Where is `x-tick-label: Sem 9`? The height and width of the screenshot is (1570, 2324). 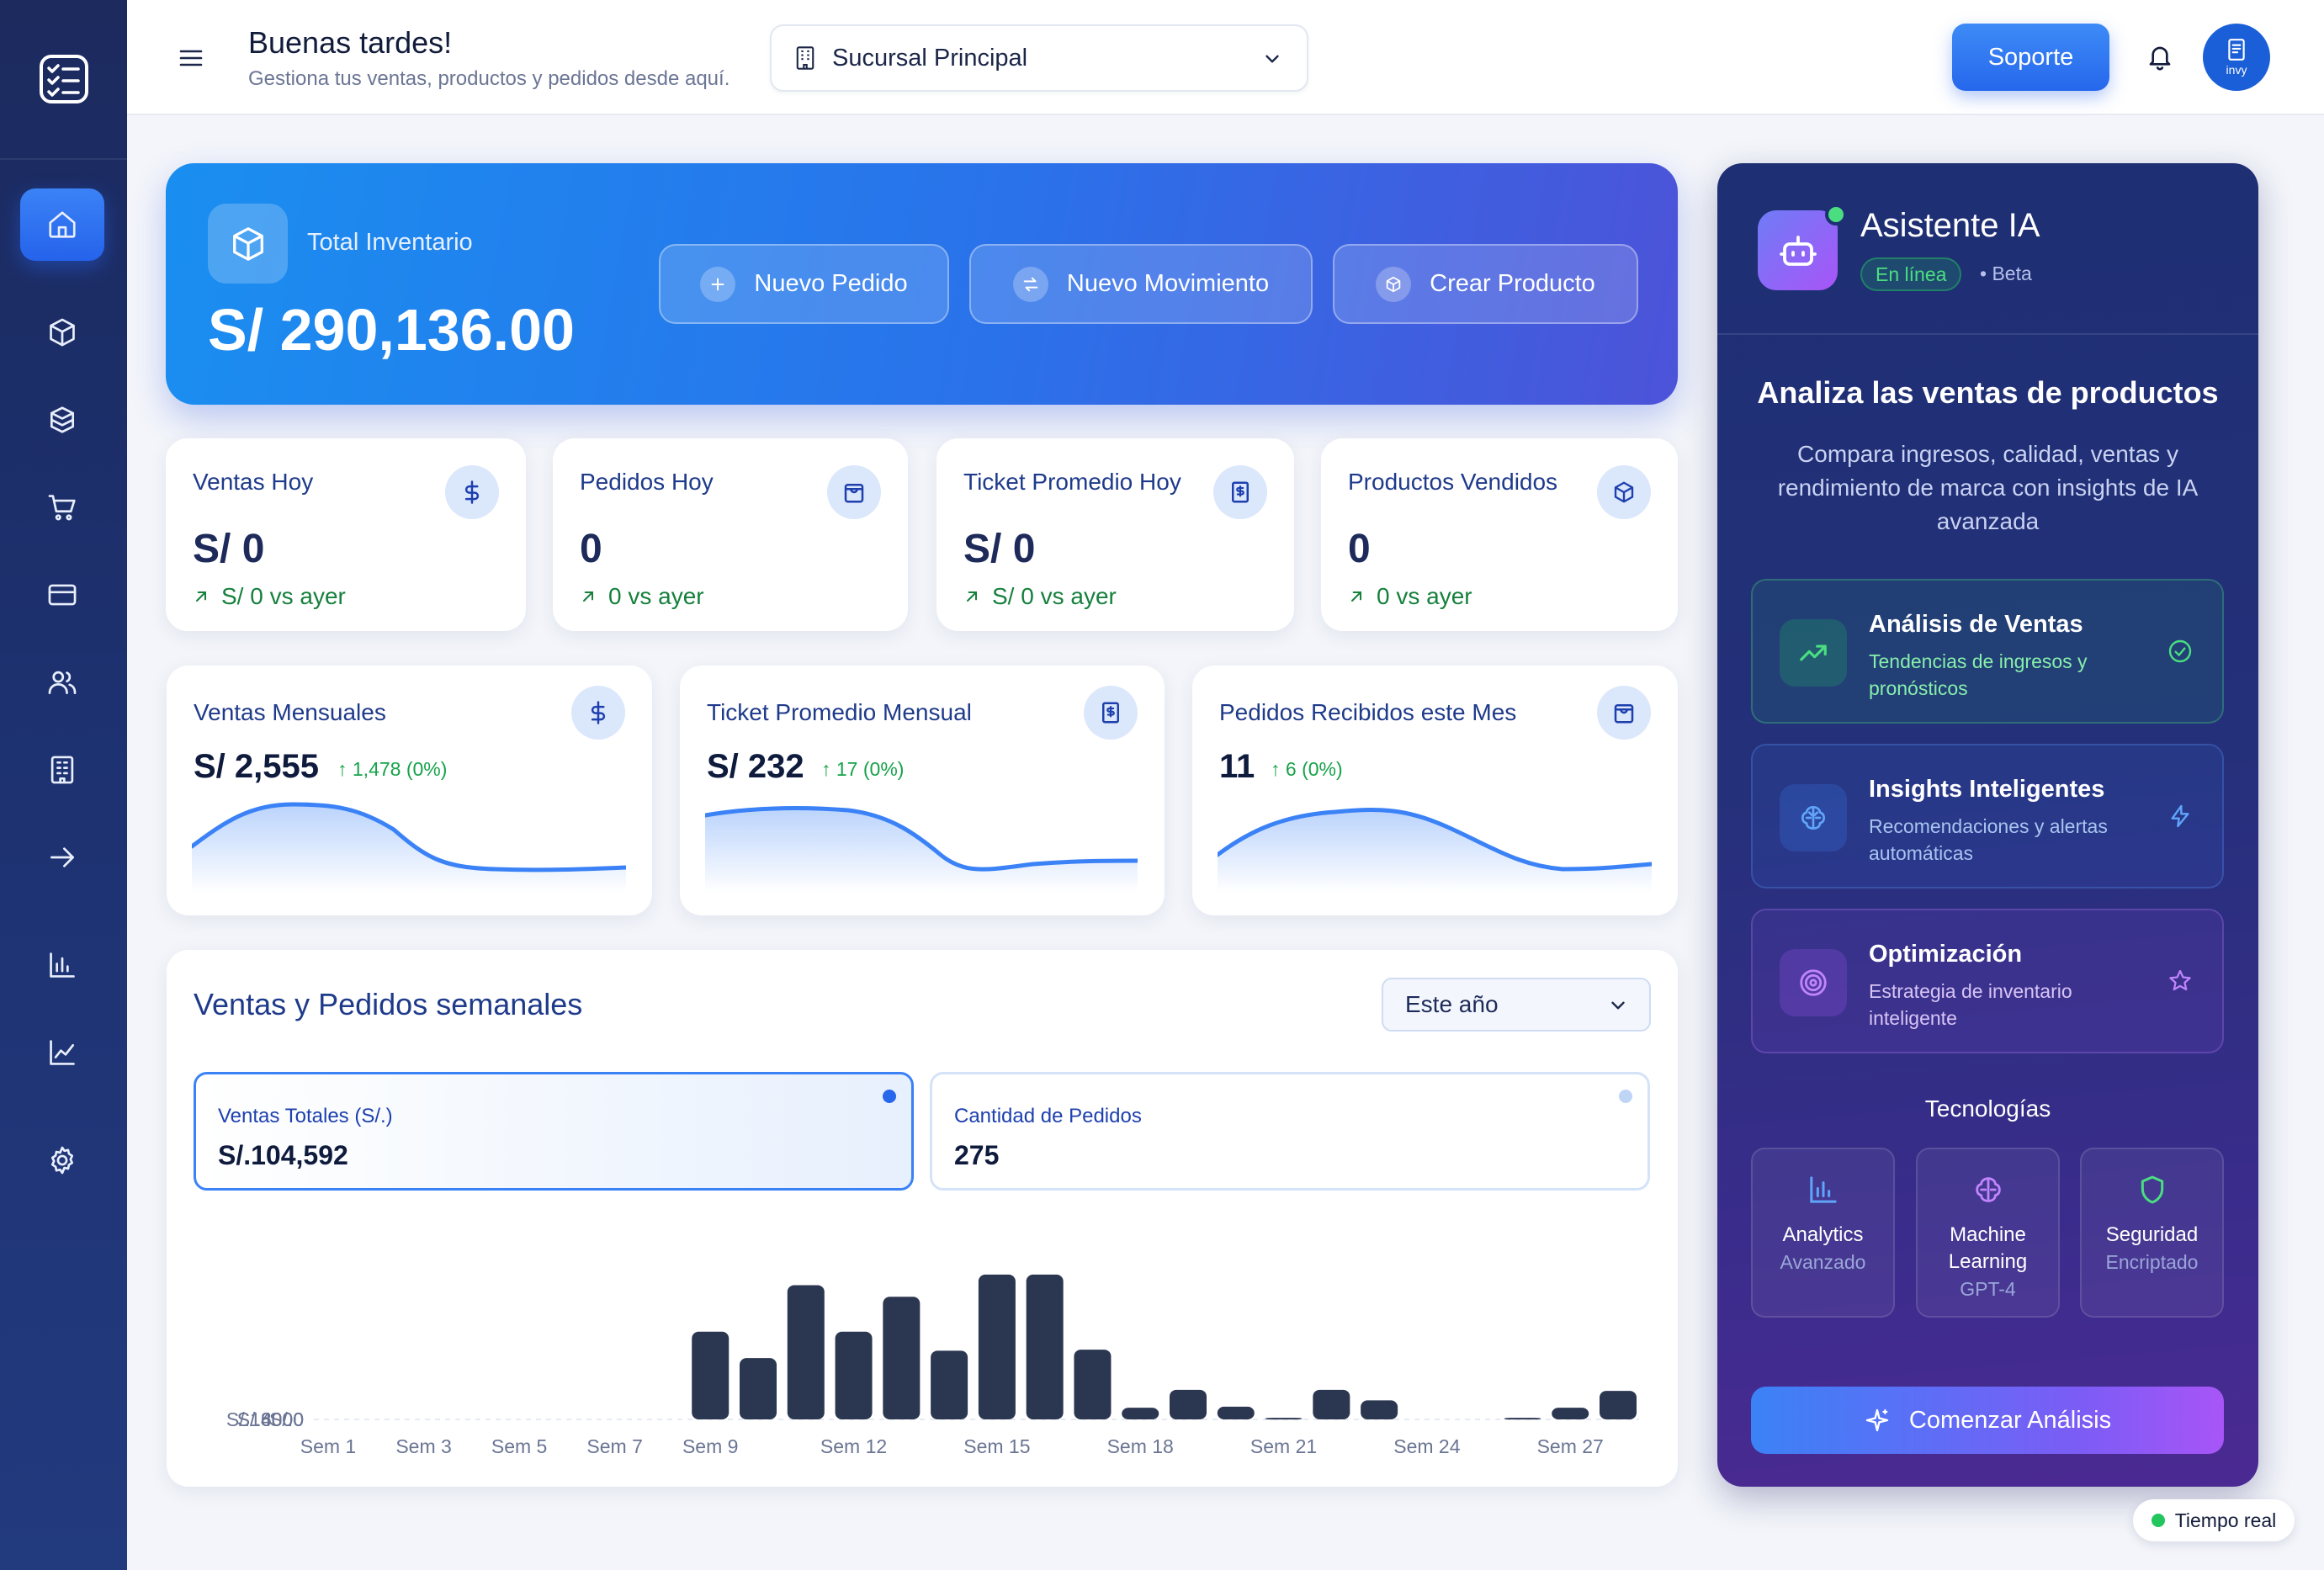 x-tick-label: Sem 9 is located at coordinates (710, 1446).